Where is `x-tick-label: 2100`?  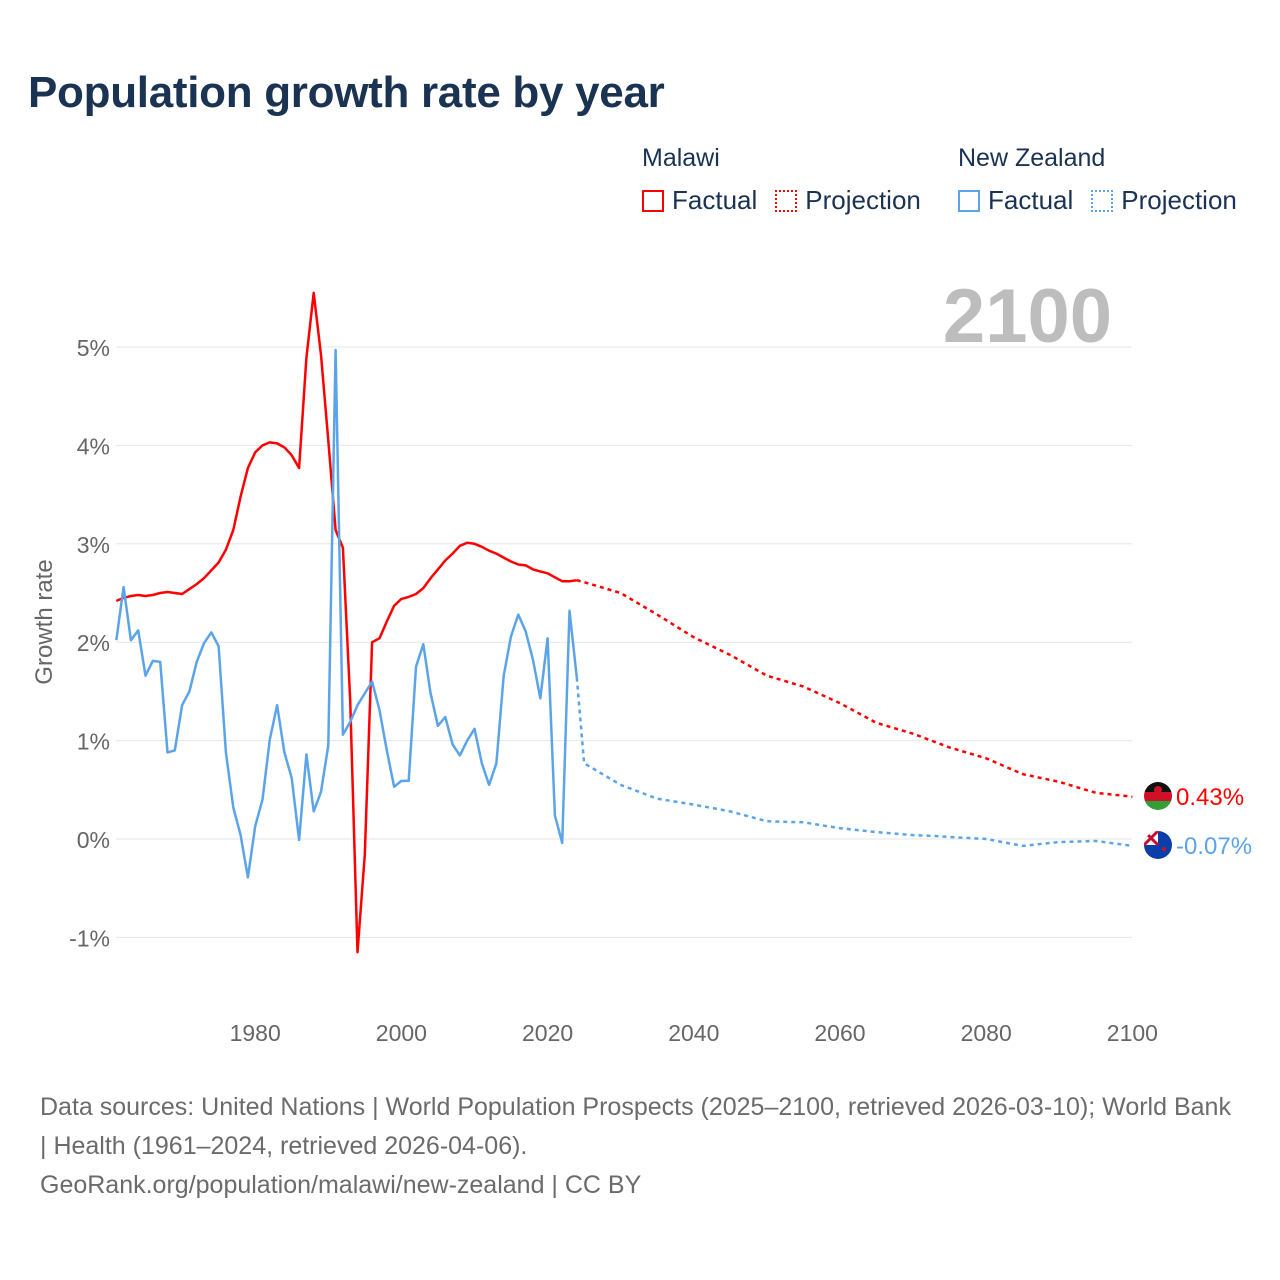 x-tick-label: 2100 is located at coordinates (1132, 1033).